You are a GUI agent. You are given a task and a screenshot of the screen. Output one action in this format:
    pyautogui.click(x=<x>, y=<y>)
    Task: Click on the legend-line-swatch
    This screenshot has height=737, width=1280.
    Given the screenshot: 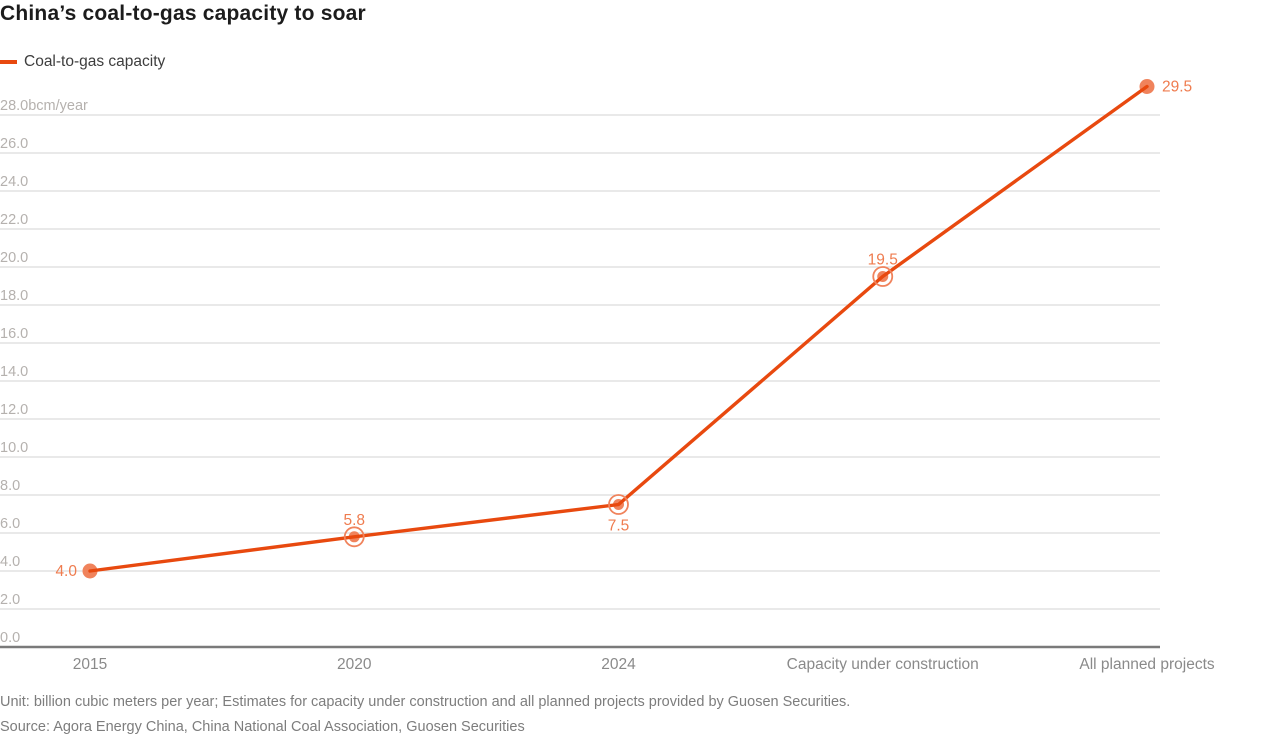 What is the action you would take?
    pyautogui.click(x=8, y=62)
    